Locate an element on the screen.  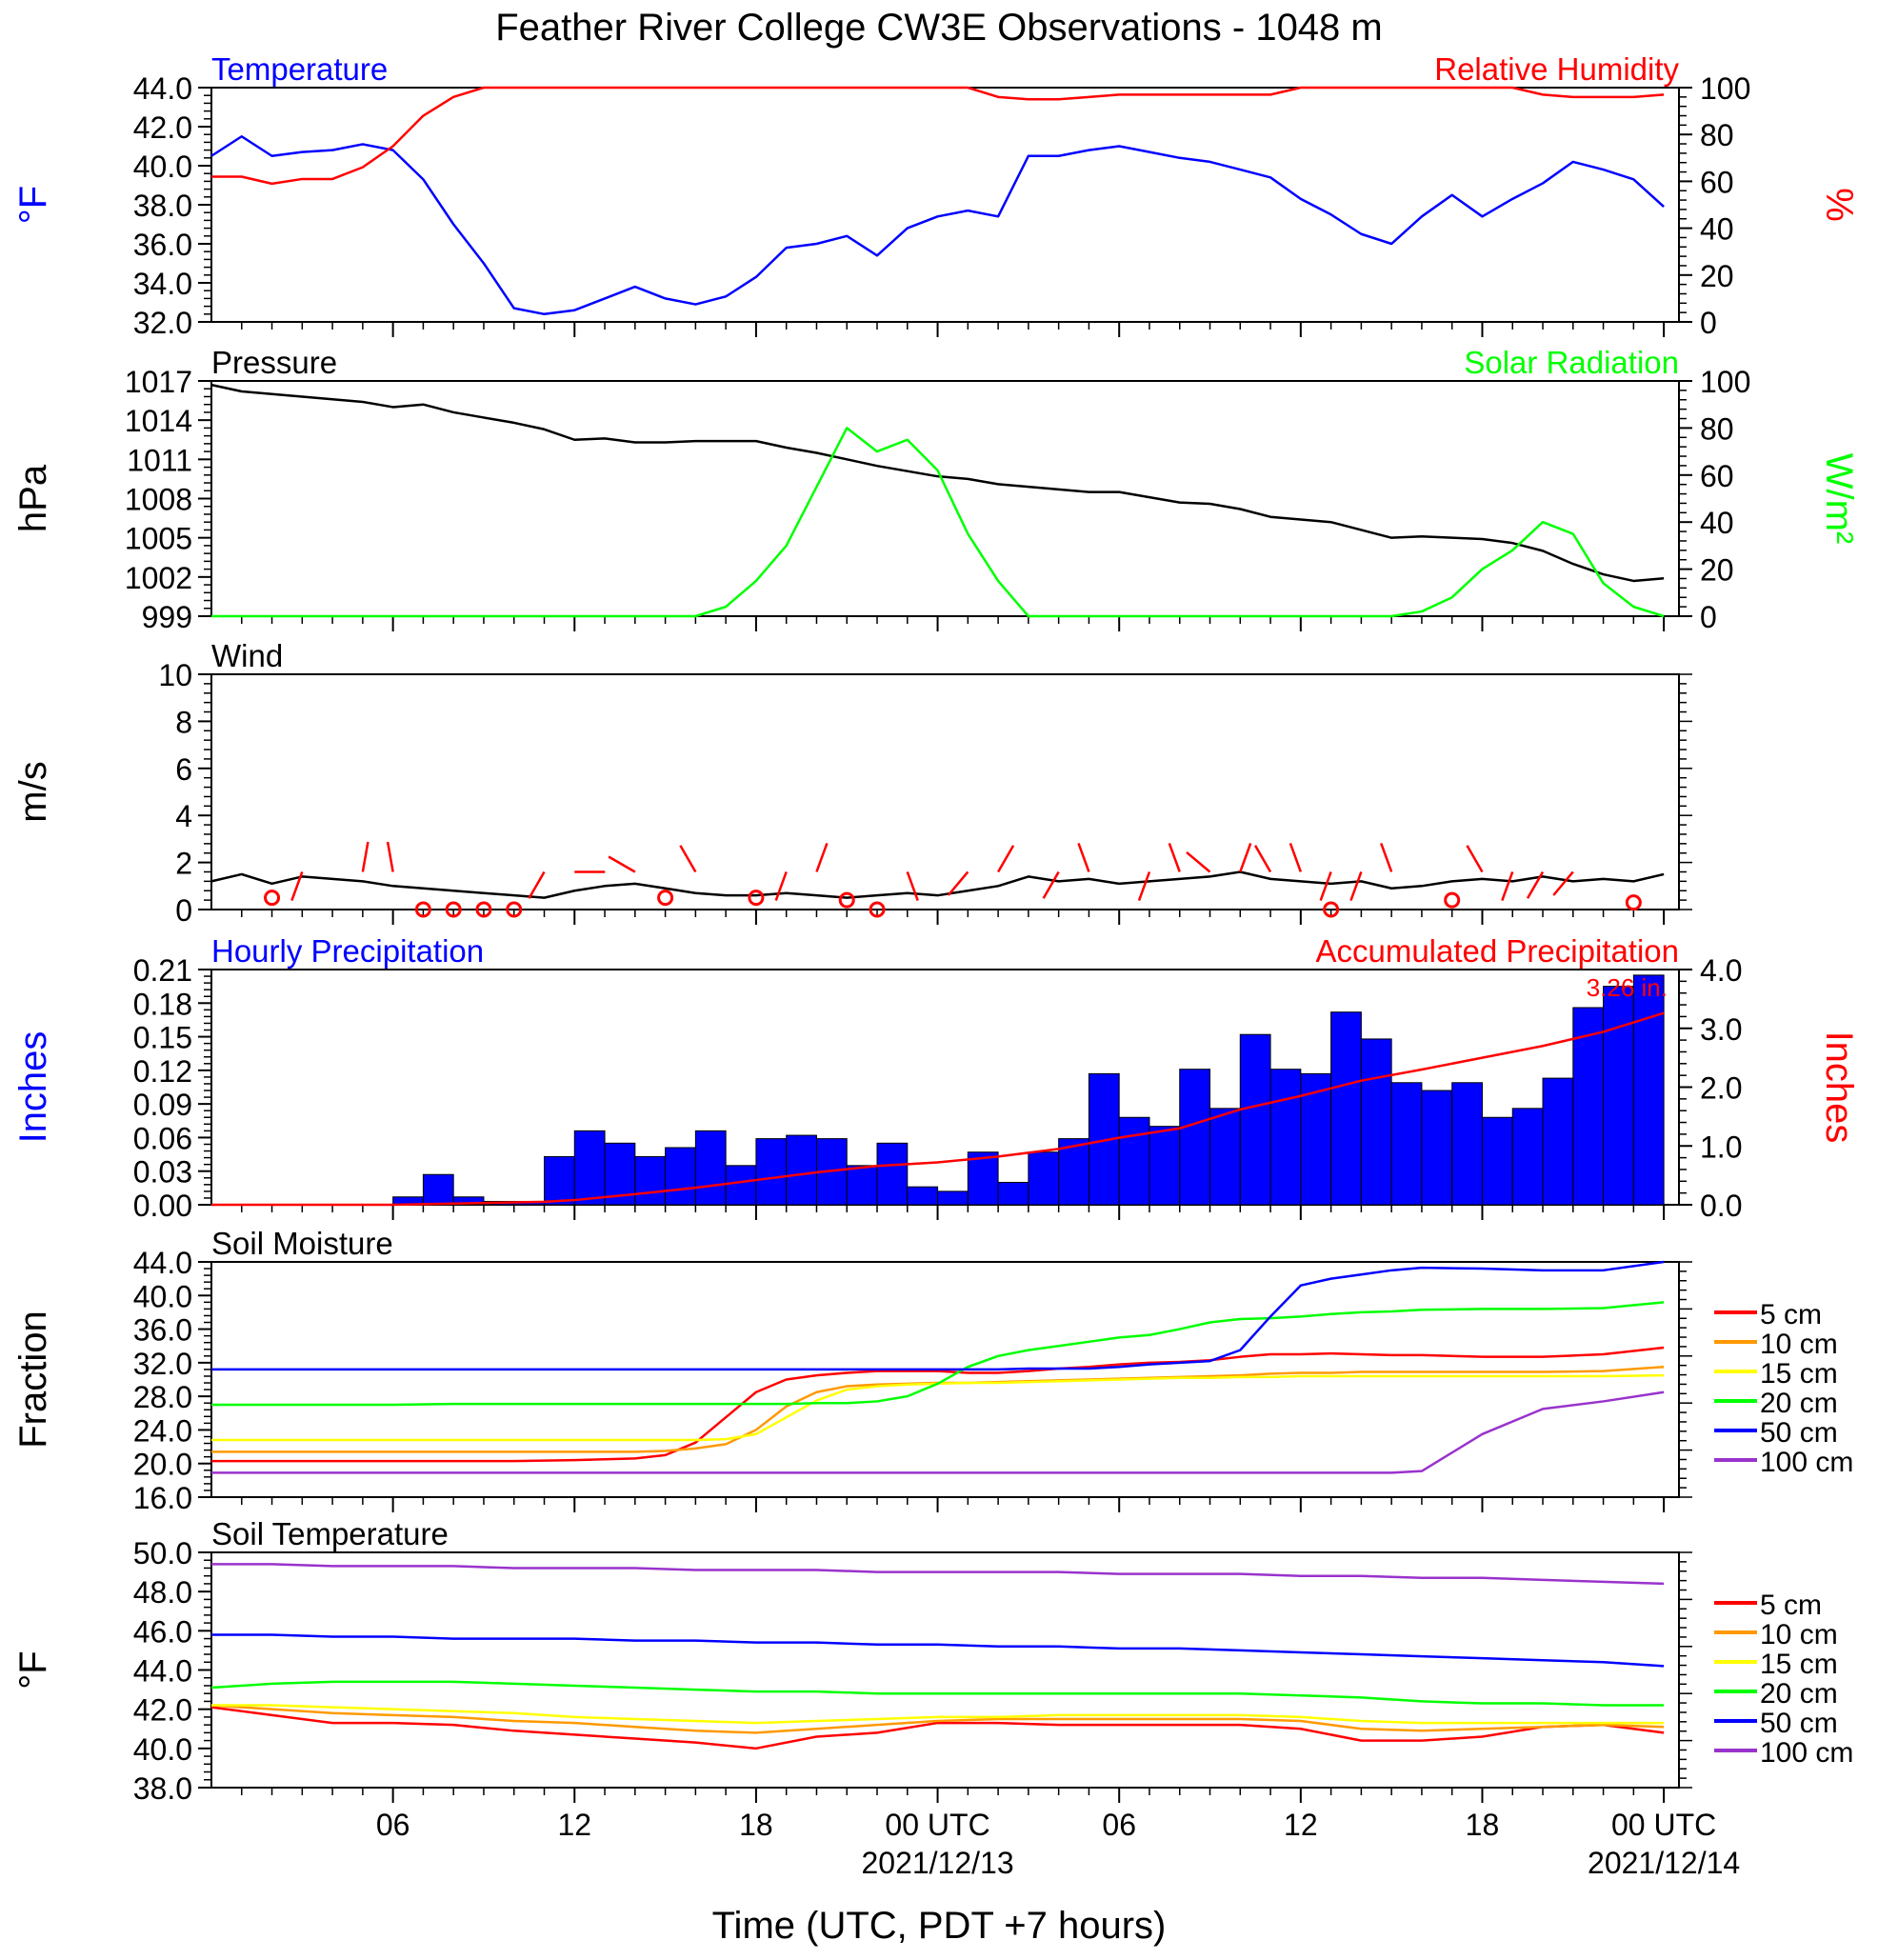
y-tick-label: 999 is located at coordinates (167, 617).